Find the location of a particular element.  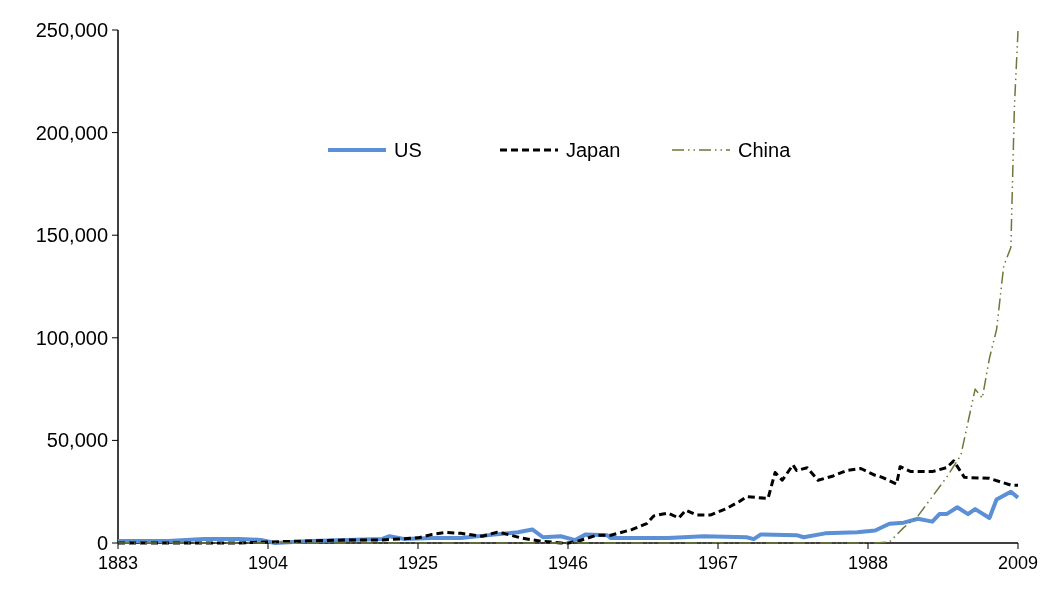

y-tick-label: 50,000 is located at coordinates (77, 440).